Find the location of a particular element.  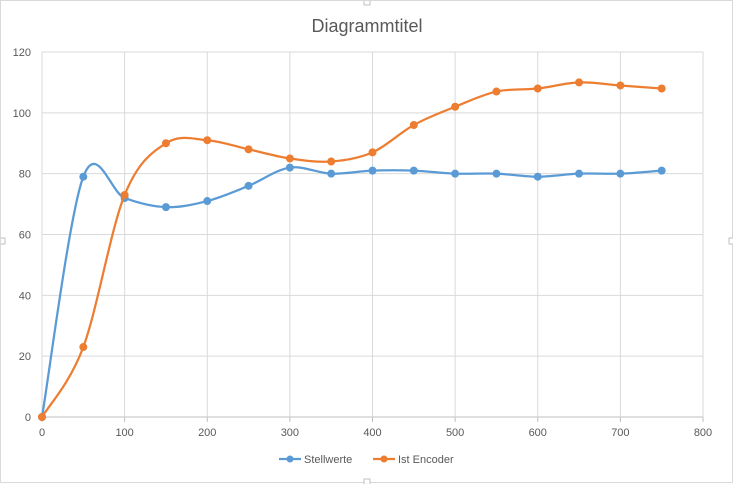

y-tick-label: 120 is located at coordinates (22, 53).